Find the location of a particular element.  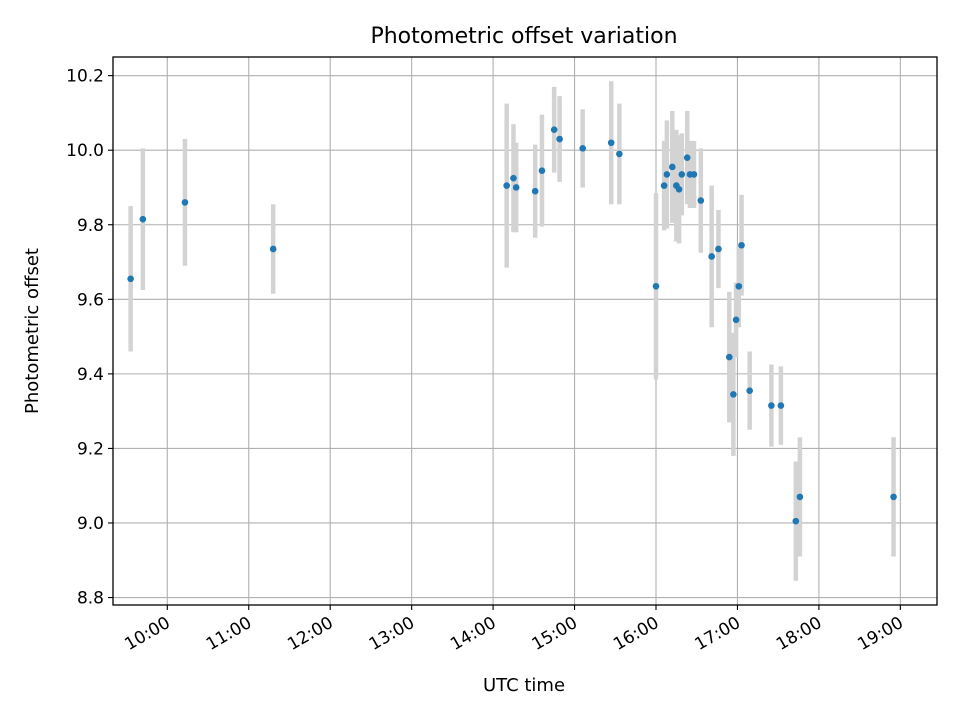

x-tick-label: 18:00 is located at coordinates (799, 634).